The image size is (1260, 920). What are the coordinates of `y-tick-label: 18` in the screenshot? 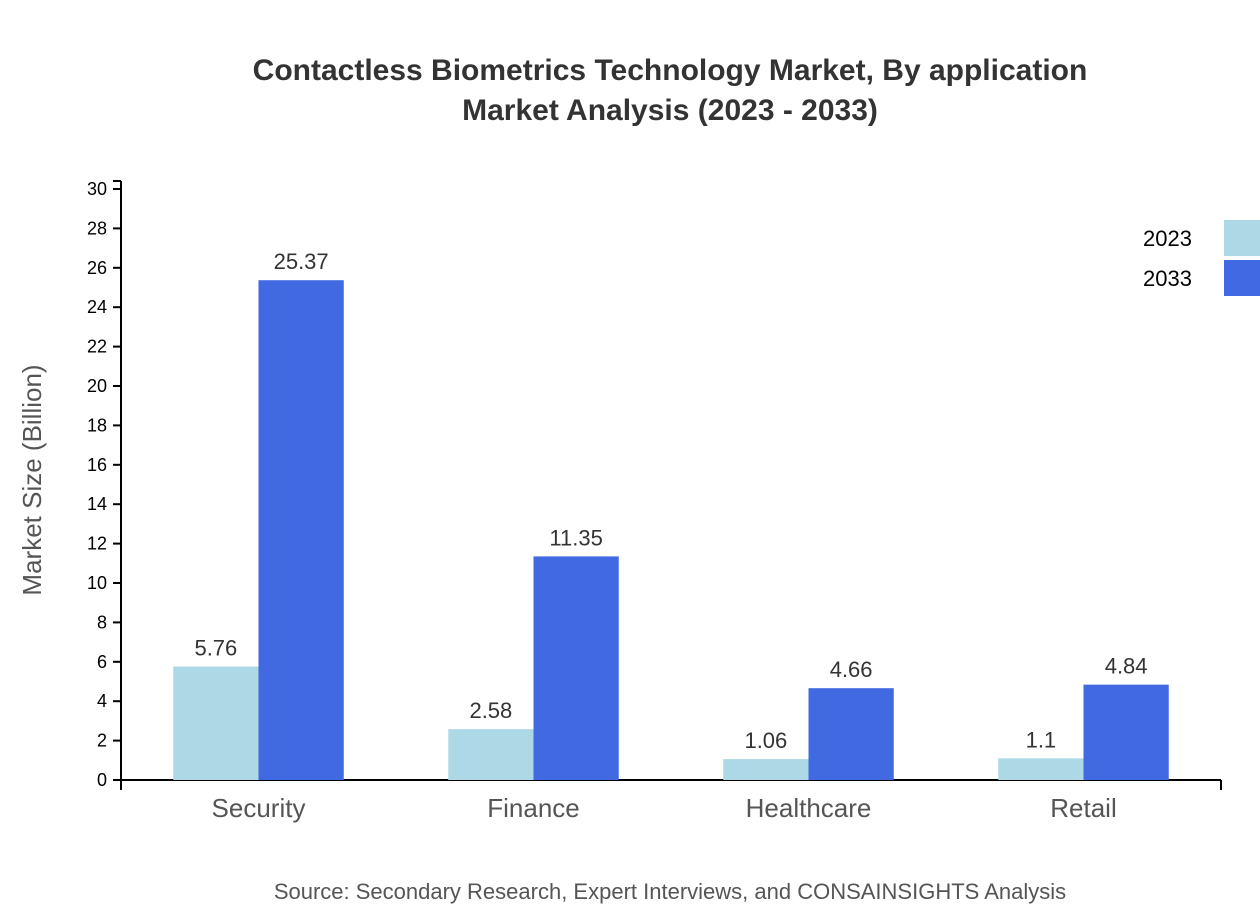 It's located at (97, 425).